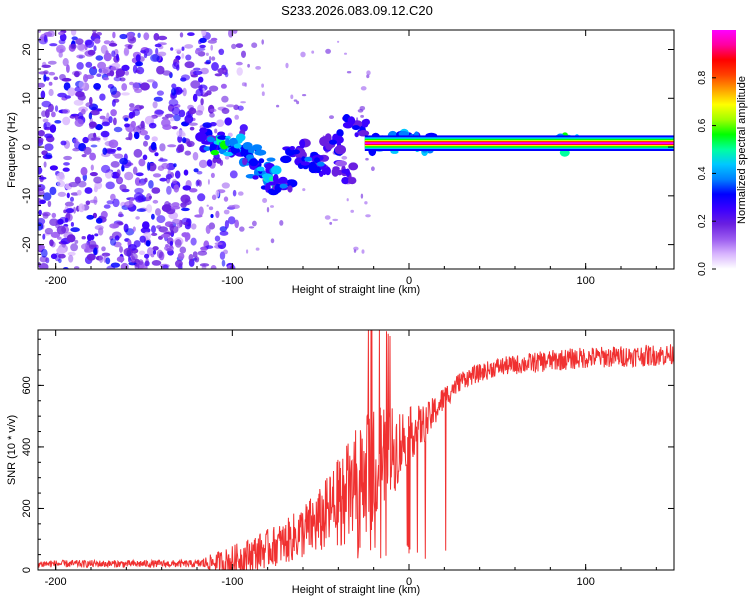 The image size is (750, 600). What do you see at coordinates (702, 221) in the screenshot?
I see `colorbar-tick-label: 0.2` at bounding box center [702, 221].